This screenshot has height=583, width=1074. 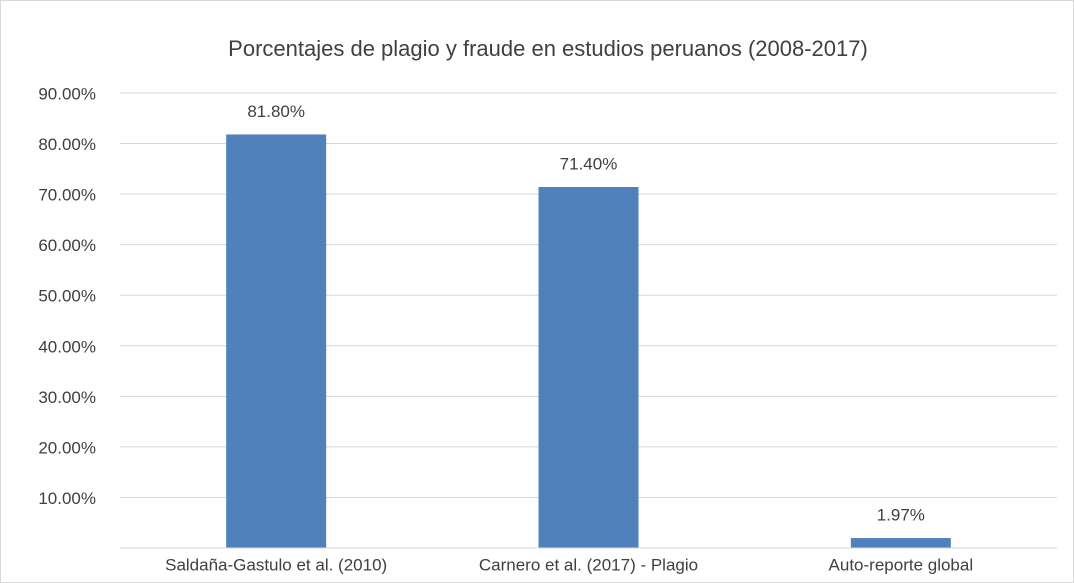 I want to click on y-tick-label: 10.00%, so click(x=67, y=498).